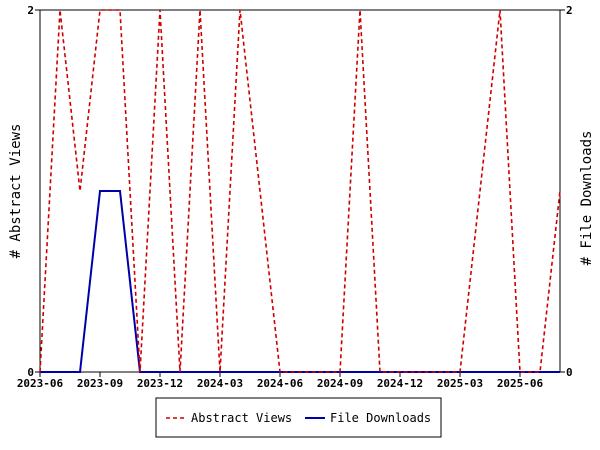 The width and height of the screenshot is (600, 450). I want to click on y-tick-label: 2, so click(30, 10).